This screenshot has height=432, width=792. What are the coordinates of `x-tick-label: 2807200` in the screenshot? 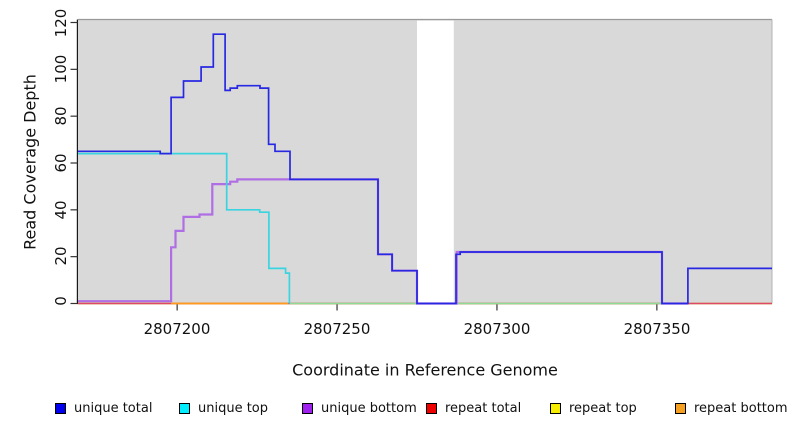 It's located at (177, 329).